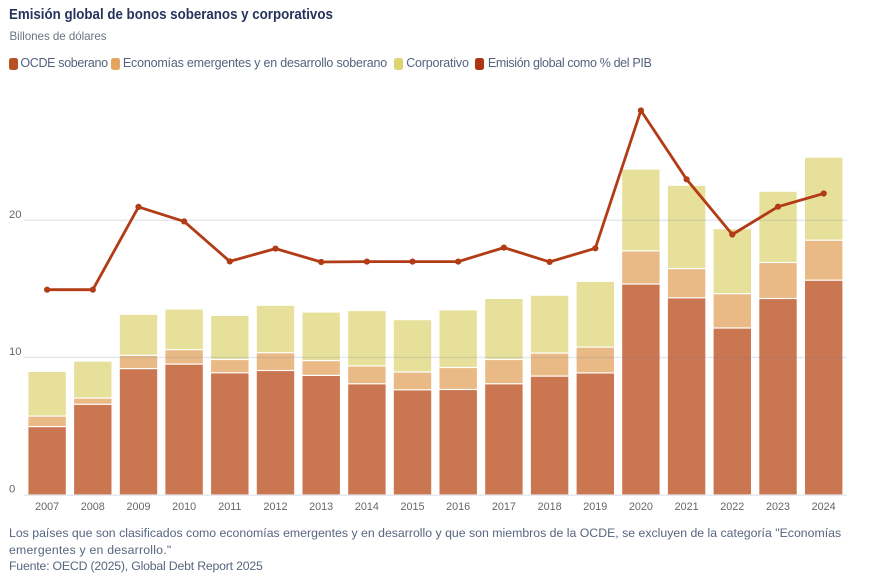 The image size is (870, 580). Describe the element at coordinates (321, 507) in the screenshot. I see `svg-text: 2013` at that location.